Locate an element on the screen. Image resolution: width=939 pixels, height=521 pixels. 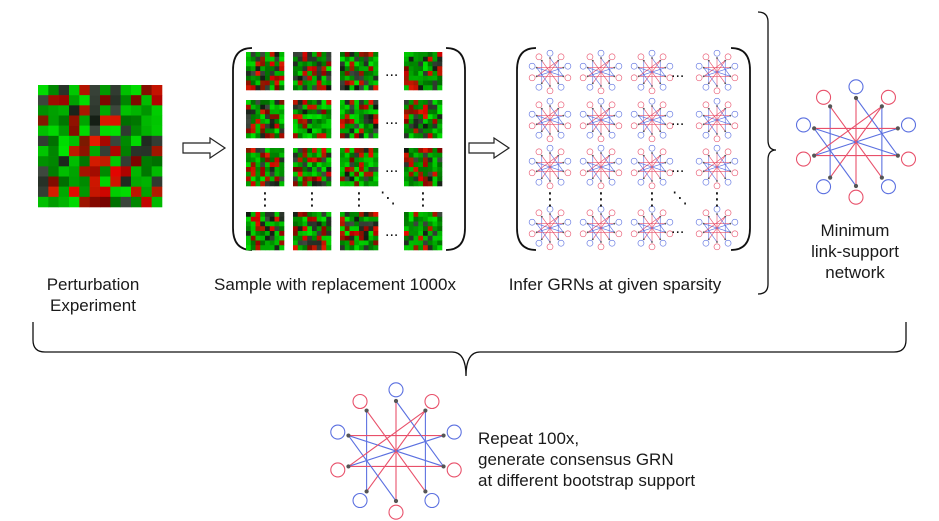
repeat-label-line-2: generate consensus GRN is located at coordinates (576, 459).